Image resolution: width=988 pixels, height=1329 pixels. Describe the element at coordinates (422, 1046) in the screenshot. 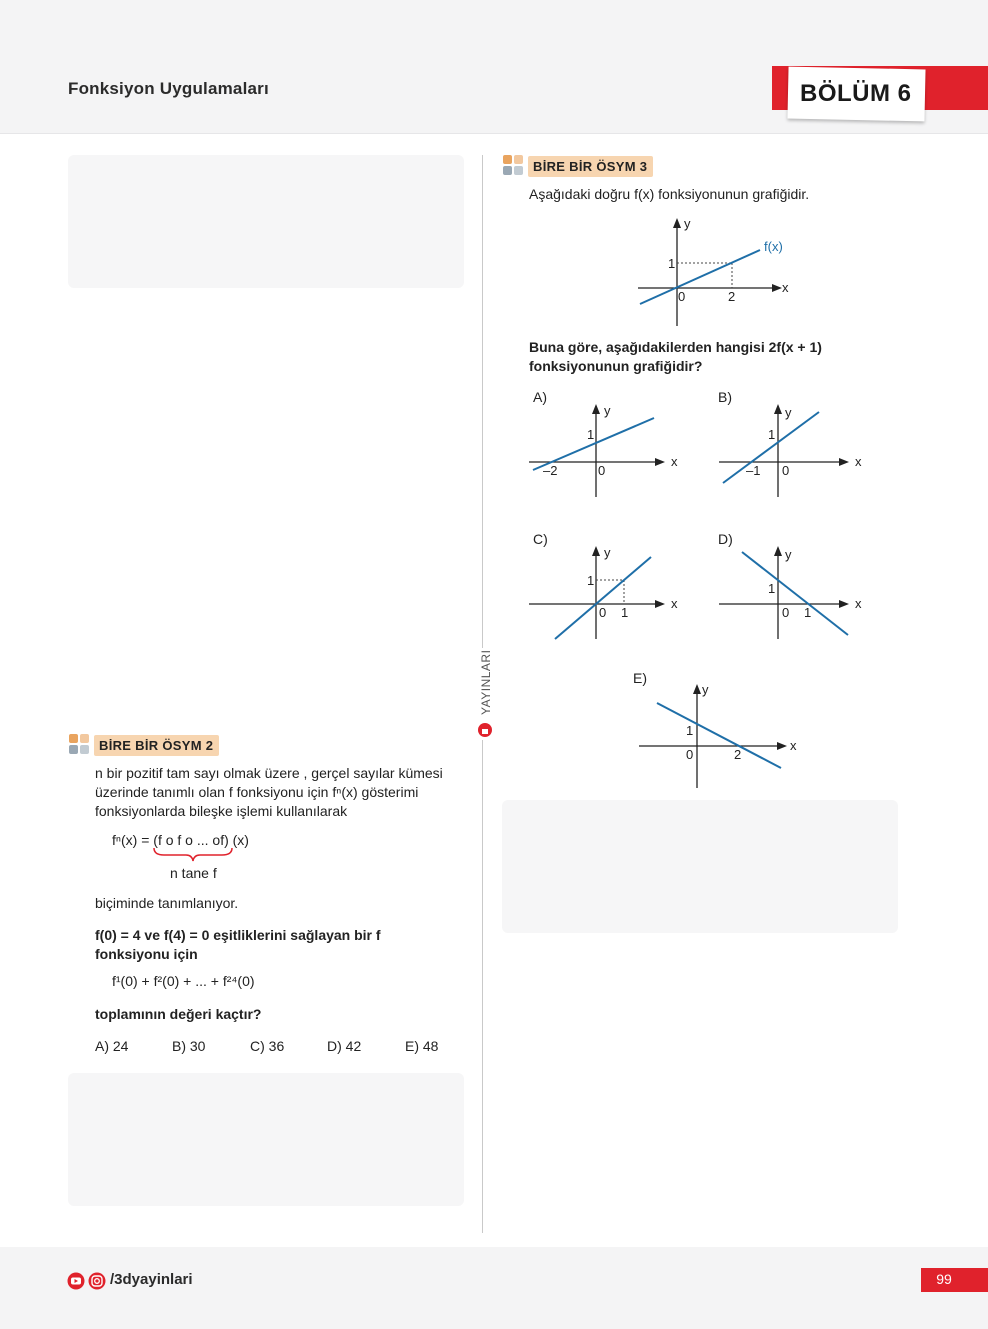

I see `q2-option-e: E) 48` at that location.